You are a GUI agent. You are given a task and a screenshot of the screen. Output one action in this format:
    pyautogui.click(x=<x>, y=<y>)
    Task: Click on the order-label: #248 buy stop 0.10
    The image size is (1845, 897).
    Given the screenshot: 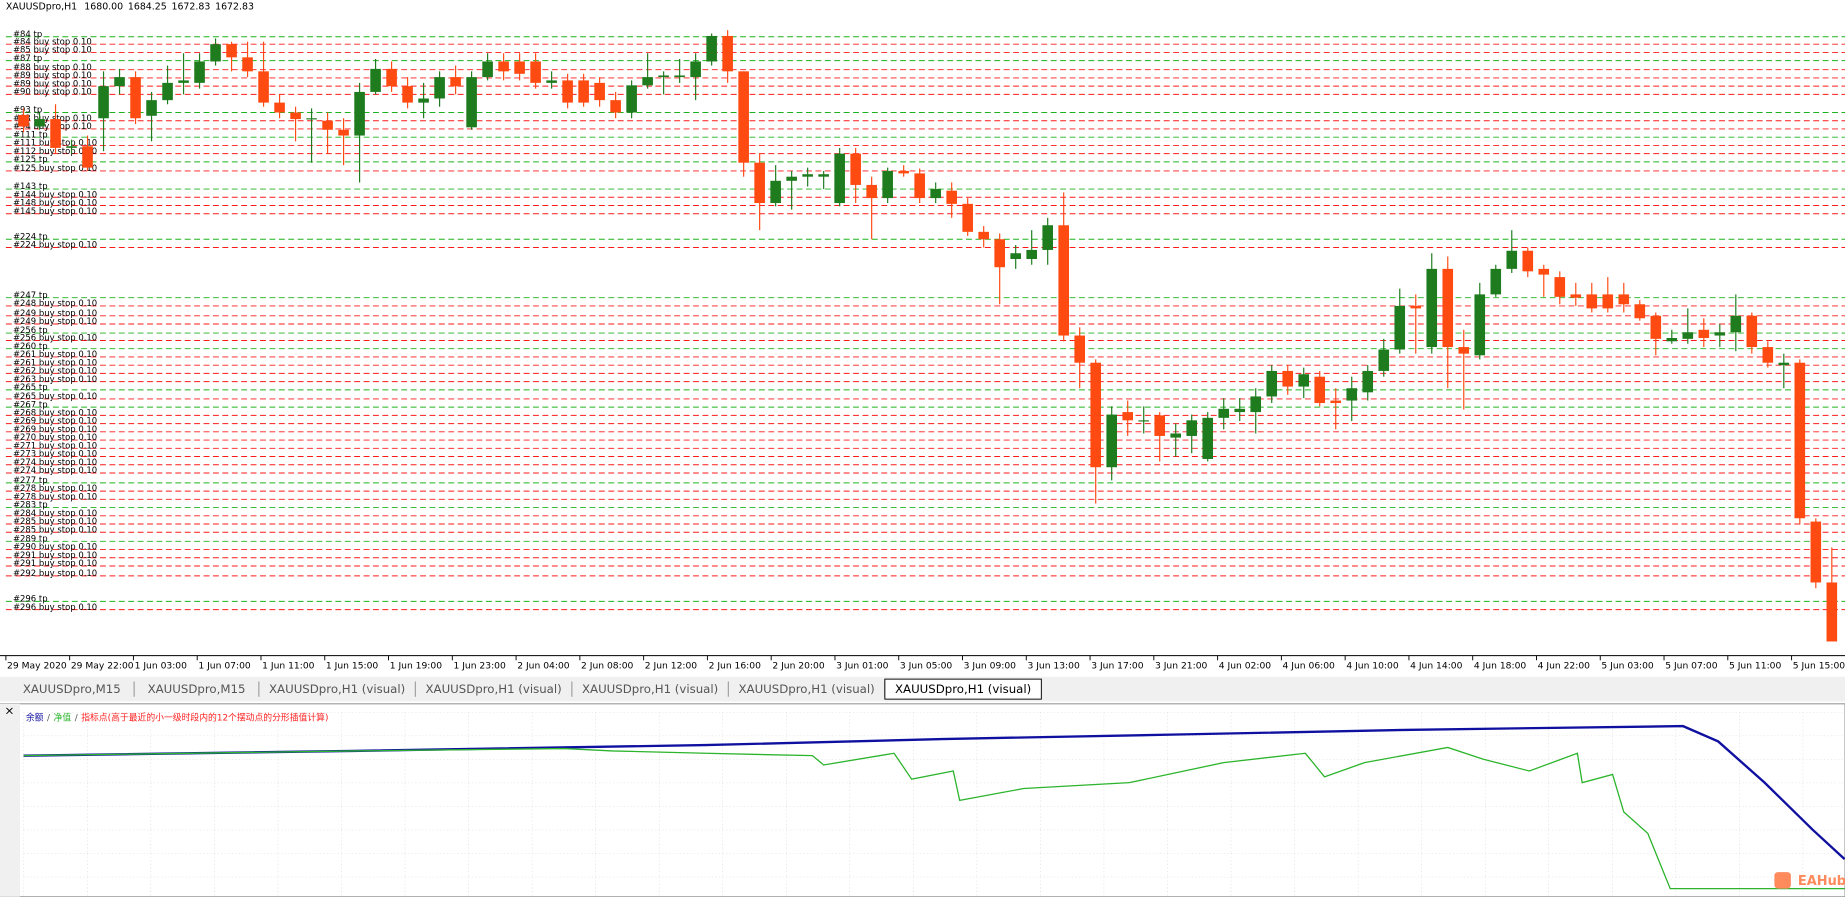 What is the action you would take?
    pyautogui.click(x=55, y=303)
    